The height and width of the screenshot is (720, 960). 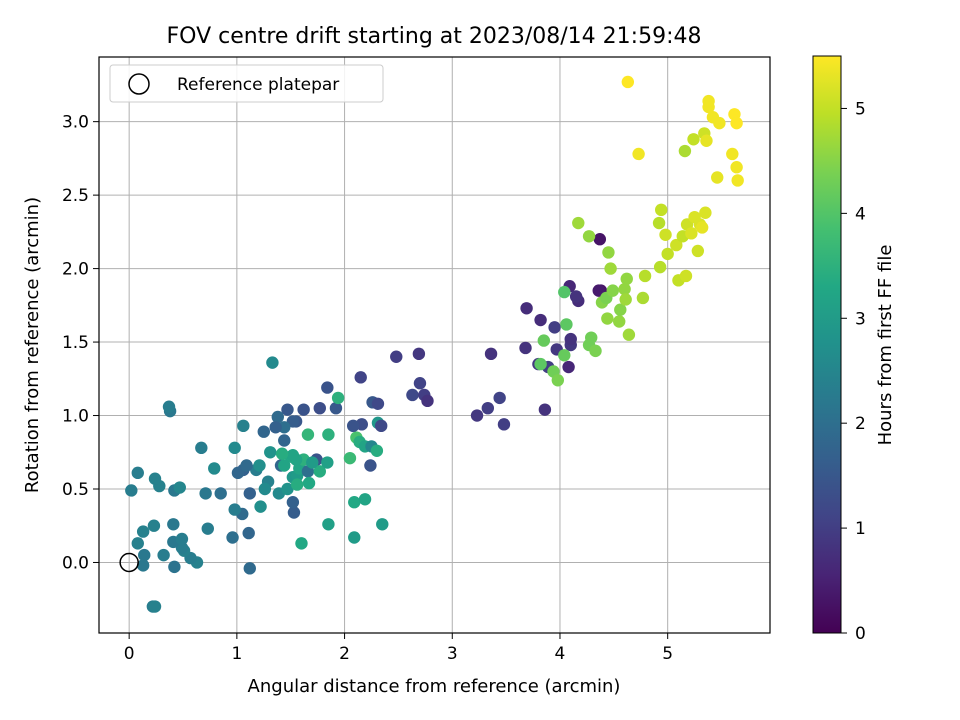 I want to click on y-axis-ticks: 0.0 0.5 1.0 1.5 2.0 2.5 3.0, so click(x=80, y=343).